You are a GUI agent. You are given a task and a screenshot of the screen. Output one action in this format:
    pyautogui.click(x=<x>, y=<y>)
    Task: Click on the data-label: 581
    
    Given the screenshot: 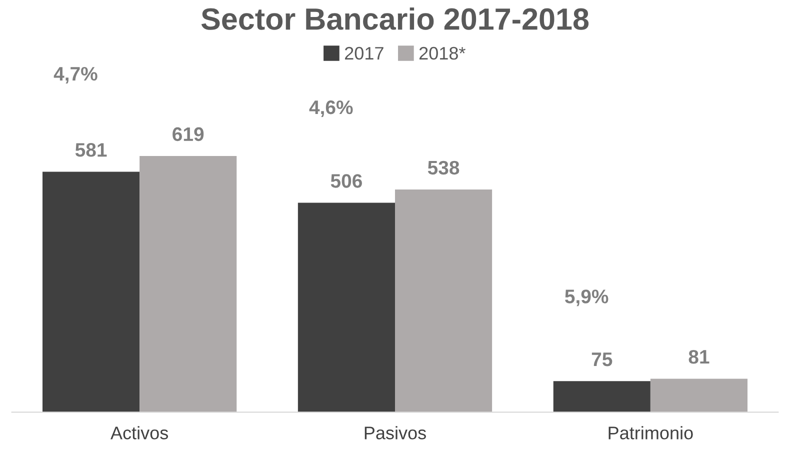 What is the action you would take?
    pyautogui.click(x=91, y=150)
    